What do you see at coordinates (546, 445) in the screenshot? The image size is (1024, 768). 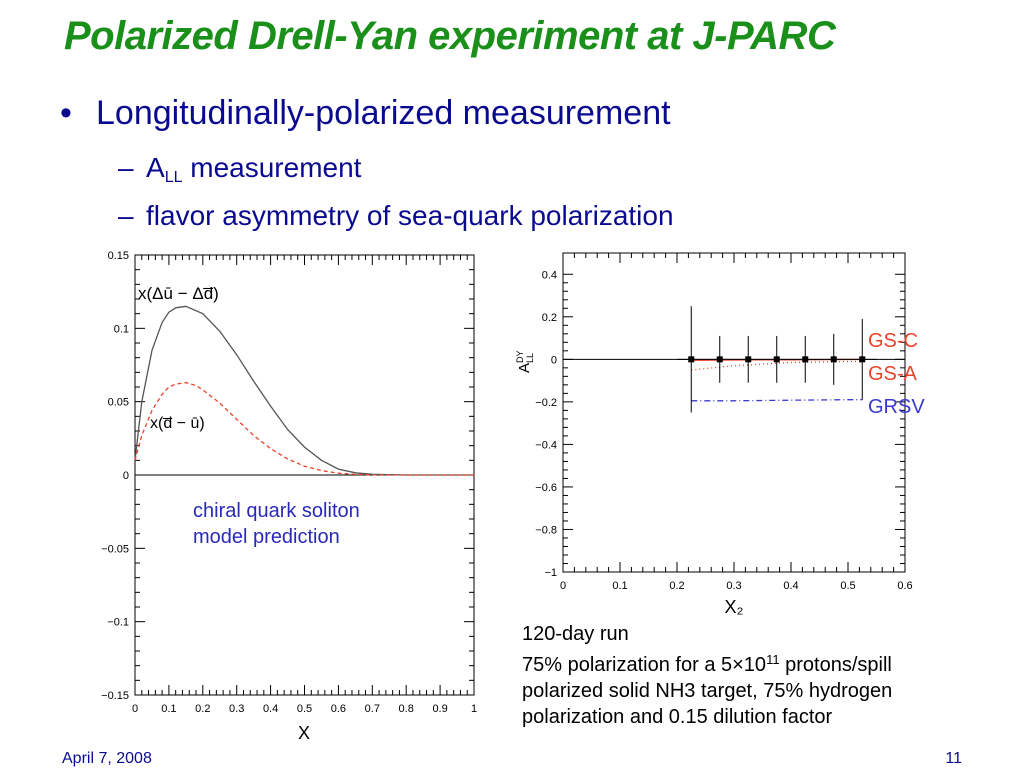 I see `y-tick-label: −0.4` at bounding box center [546, 445].